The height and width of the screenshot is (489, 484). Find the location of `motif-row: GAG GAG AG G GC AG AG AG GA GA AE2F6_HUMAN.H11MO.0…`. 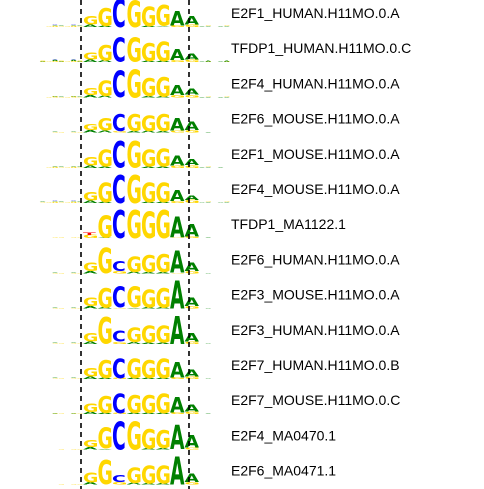

motif-row: GAG GAG AG G GC AG AG AG GA GA AE2F6_HUMAN.H11MO.0… is located at coordinates (226, 261).